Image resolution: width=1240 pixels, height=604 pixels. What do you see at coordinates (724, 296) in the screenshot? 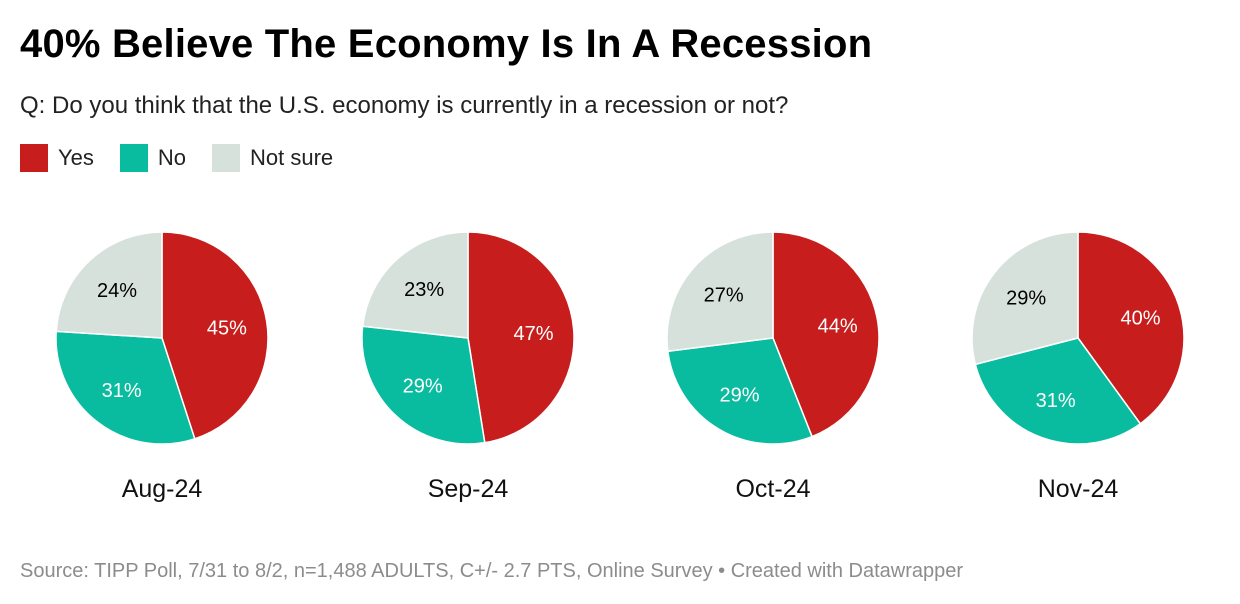
I see `pie-value-label-not-sure: 27%` at bounding box center [724, 296].